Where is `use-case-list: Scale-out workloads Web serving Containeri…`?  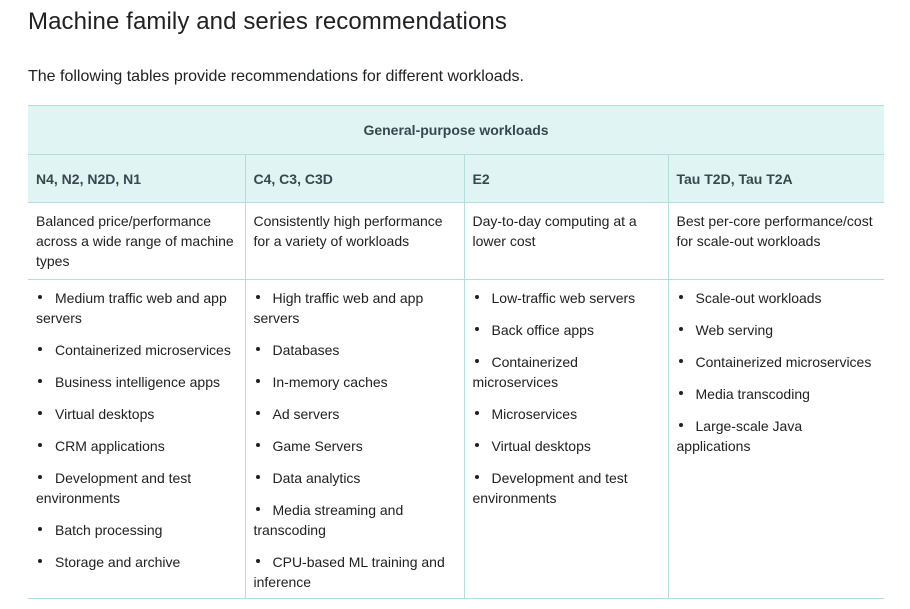 use-case-list: Scale-out workloads Web serving Containeri… is located at coordinates (777, 372).